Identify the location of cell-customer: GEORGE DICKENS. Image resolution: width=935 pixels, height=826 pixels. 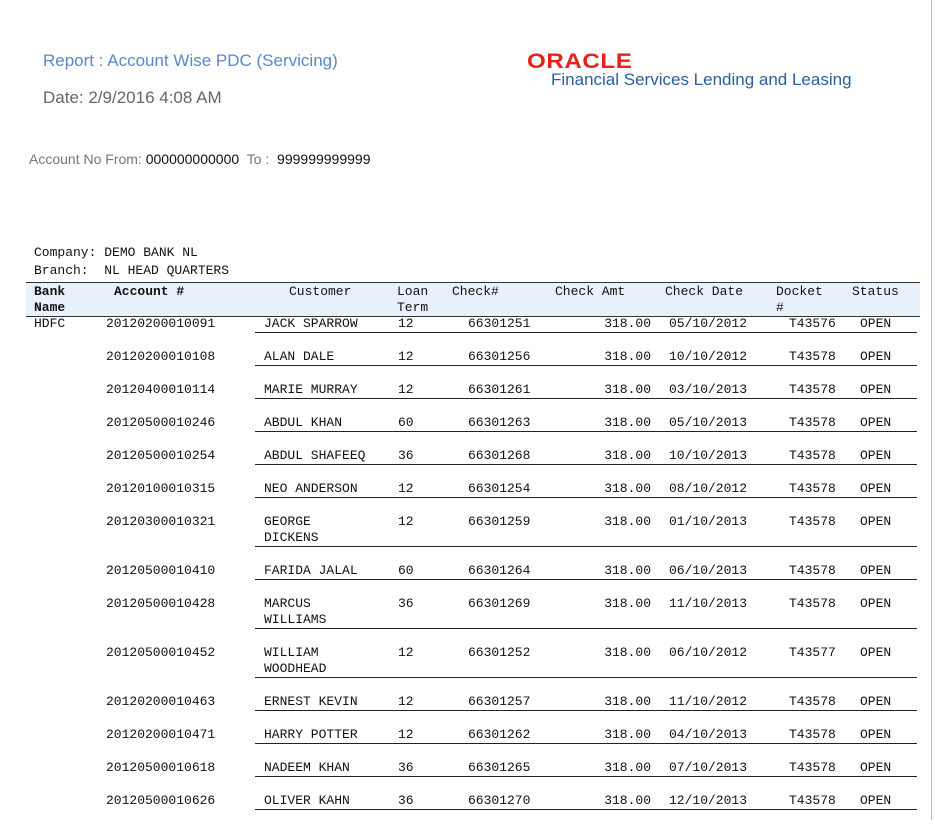
(291, 529).